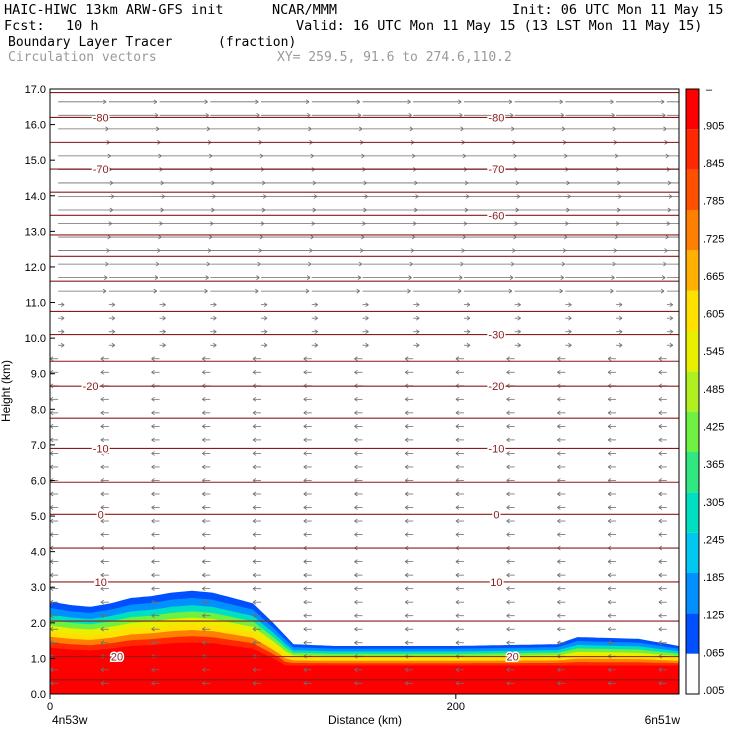  What do you see at coordinates (713, 616) in the screenshot?
I see `colorbar-level-label: .125` at bounding box center [713, 616].